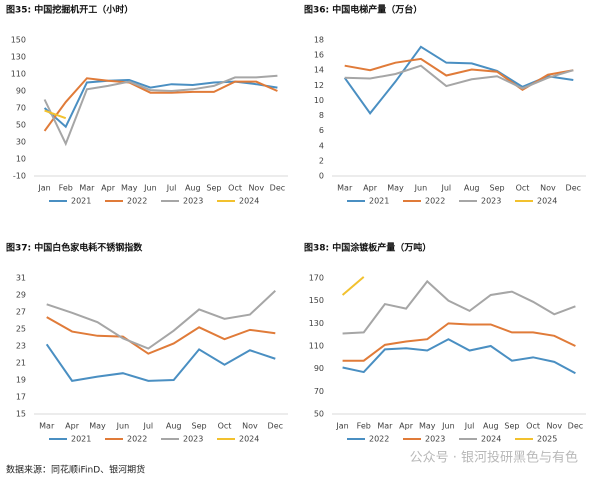  What do you see at coordinates (21, 278) in the screenshot?
I see `y-tick-label: 31` at bounding box center [21, 278].